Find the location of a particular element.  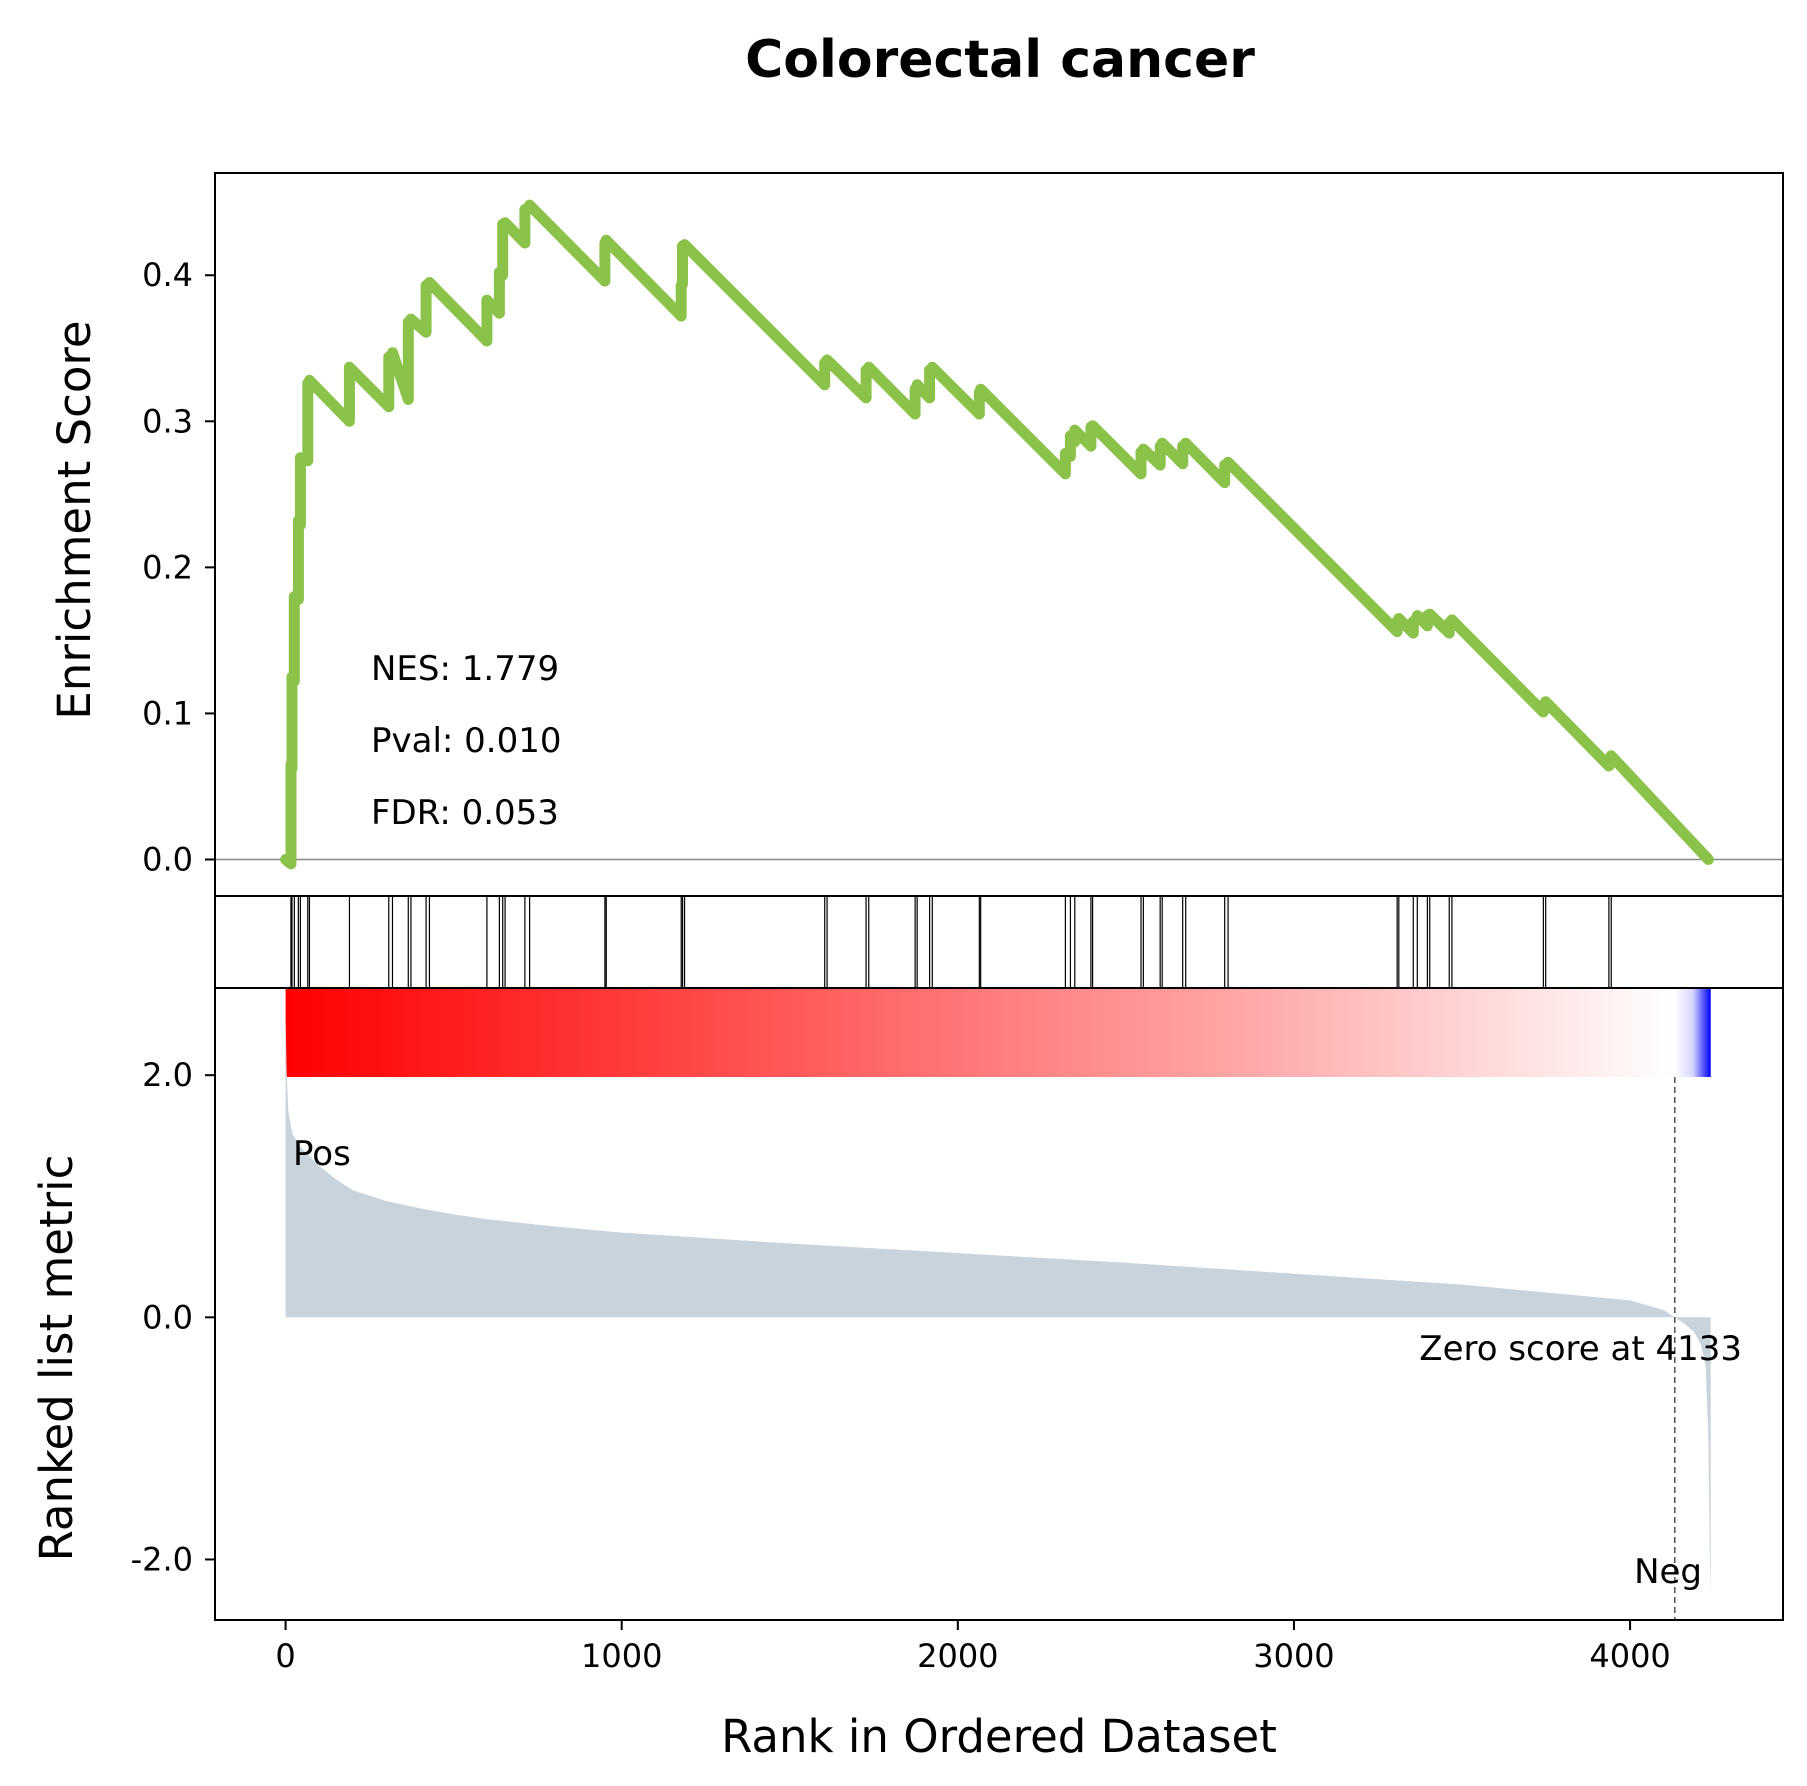

es-y-tick-label: 0.2 is located at coordinates (167, 567).